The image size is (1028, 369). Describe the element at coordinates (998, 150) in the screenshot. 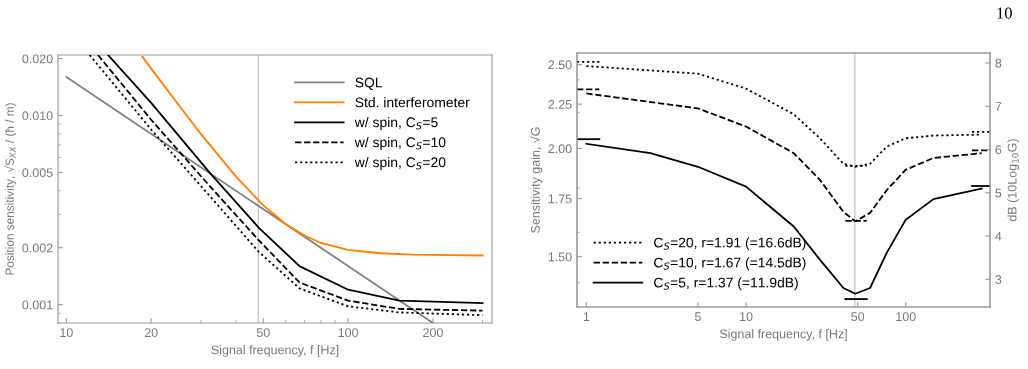

I see `y2-tick-label: 6` at that location.